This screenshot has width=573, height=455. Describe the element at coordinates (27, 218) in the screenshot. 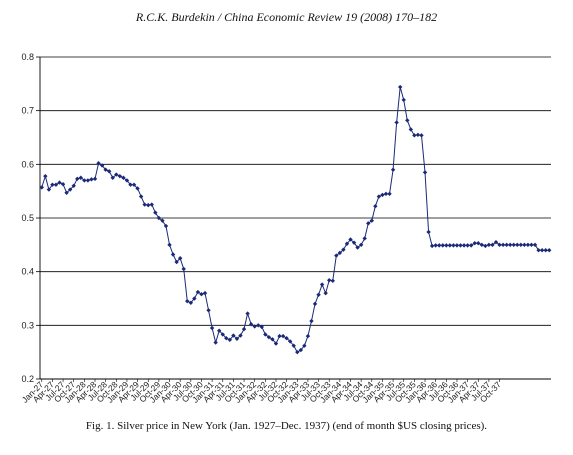

I see `y-tick-labels: 0.2 0.3 0.4 0.5 0.6 0.7 0.8` at that location.